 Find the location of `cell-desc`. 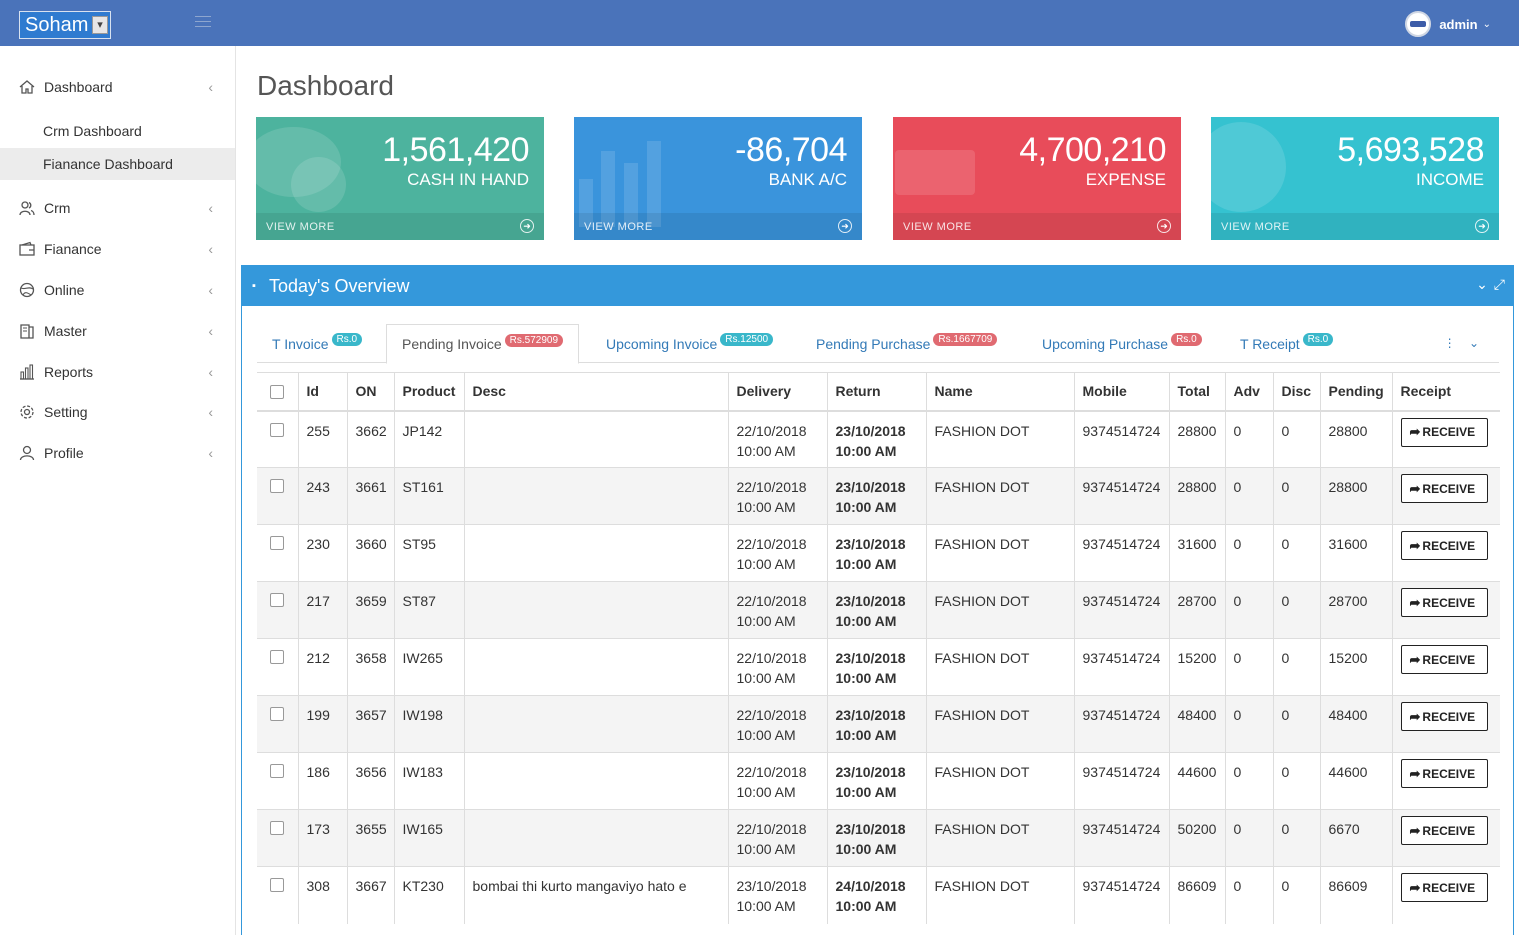

cell-desc is located at coordinates (595, 496).